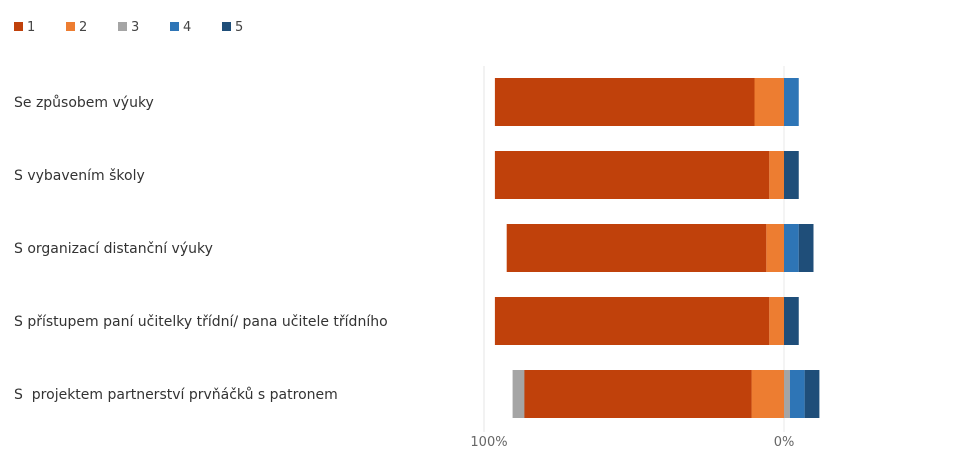 The image size is (970, 453). Describe the element at coordinates (79, 176) in the screenshot. I see `category-label: S vybavením školy` at that location.